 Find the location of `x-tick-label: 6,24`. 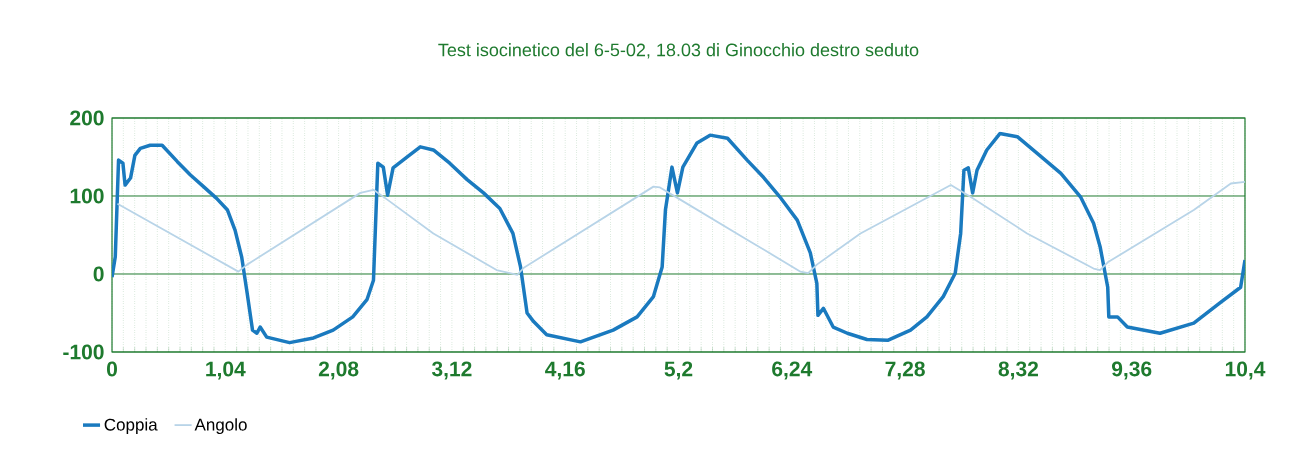

x-tick-label: 6,24 is located at coordinates (792, 370).